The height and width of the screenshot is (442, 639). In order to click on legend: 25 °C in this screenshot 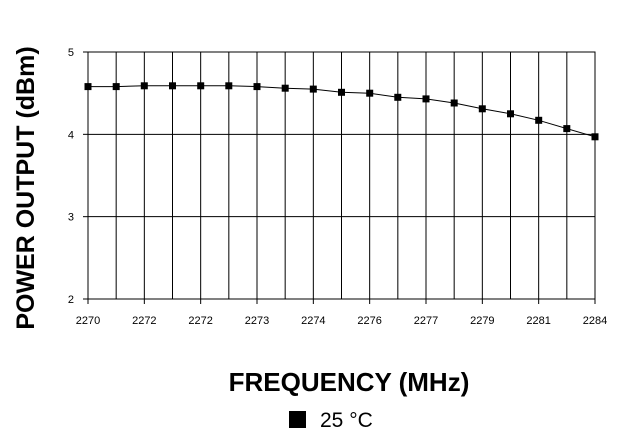, I will do `click(331, 420)`.